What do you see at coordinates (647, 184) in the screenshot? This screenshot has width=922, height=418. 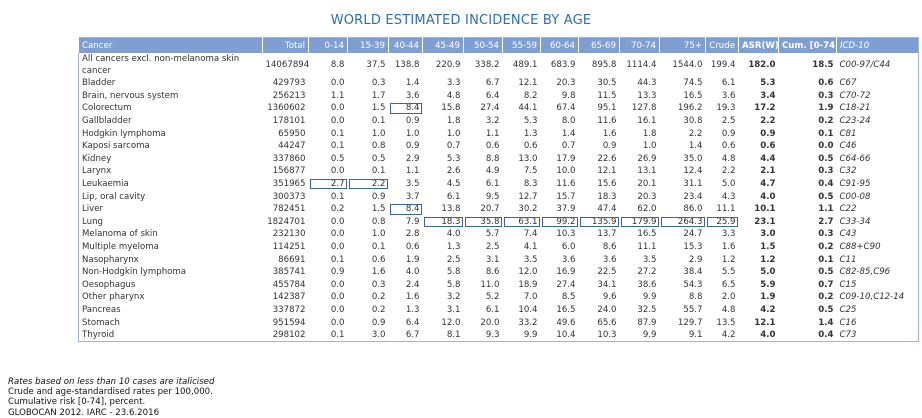 I see `table-cell: 20.1` at bounding box center [647, 184].